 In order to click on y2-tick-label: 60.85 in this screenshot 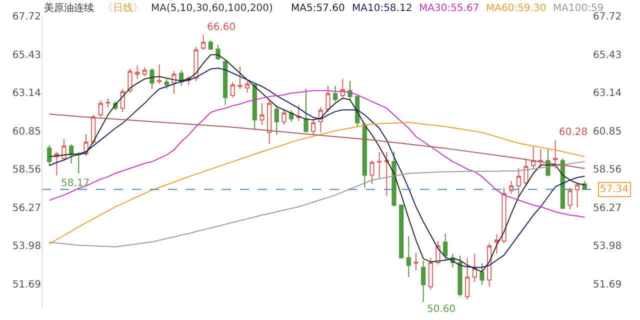, I will do `click(607, 132)`.